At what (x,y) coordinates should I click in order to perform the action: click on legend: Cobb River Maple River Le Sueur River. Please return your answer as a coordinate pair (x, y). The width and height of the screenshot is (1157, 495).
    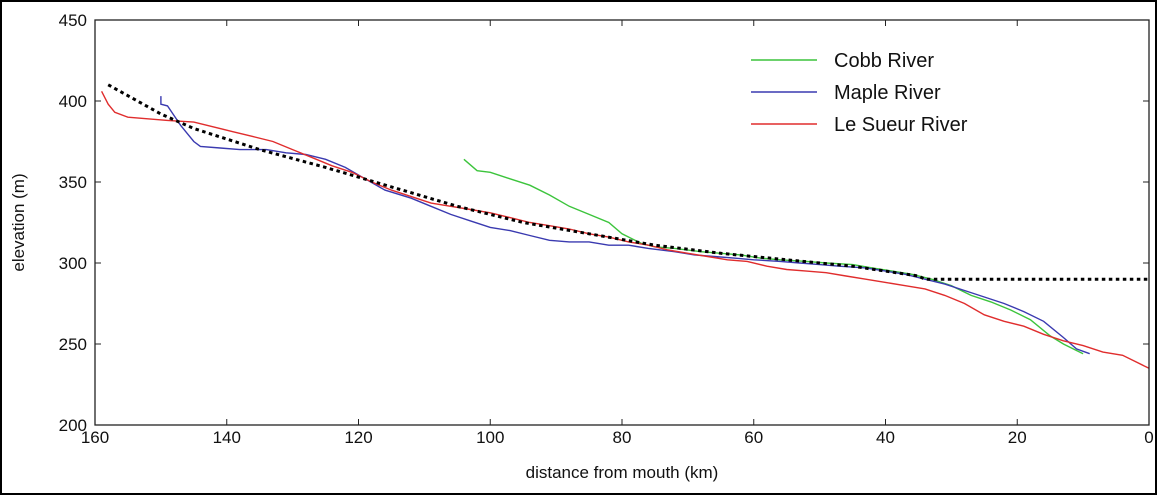
    Looking at the image, I should click on (859, 93).